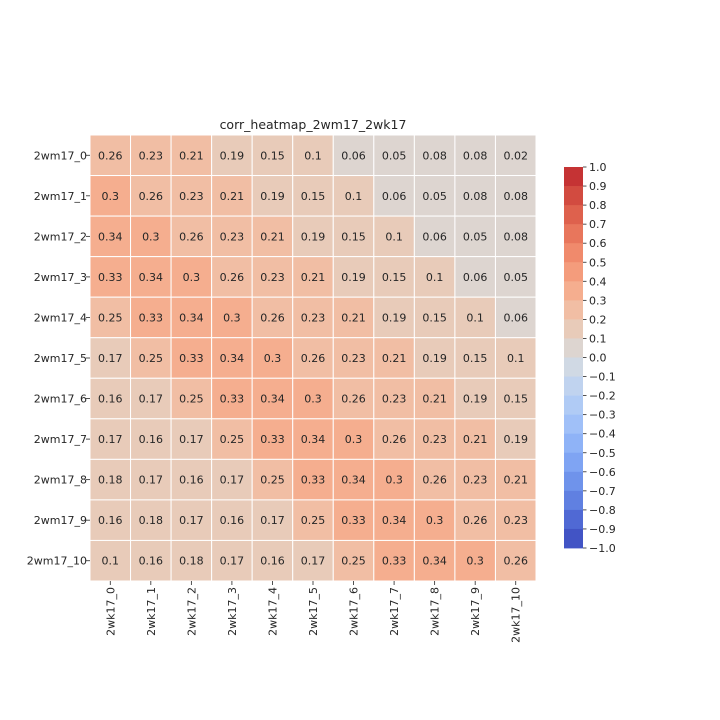 The image size is (720, 720). Describe the element at coordinates (598, 243) in the screenshot. I see `colorbar-tick-label: 0.6` at that location.